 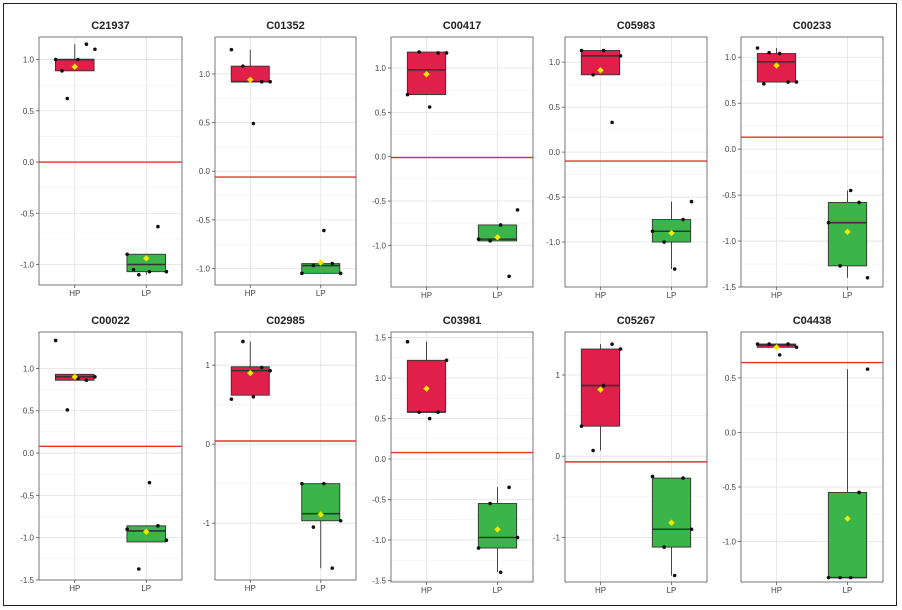 I want to click on y-tick-label: -1, so click(x=557, y=537).